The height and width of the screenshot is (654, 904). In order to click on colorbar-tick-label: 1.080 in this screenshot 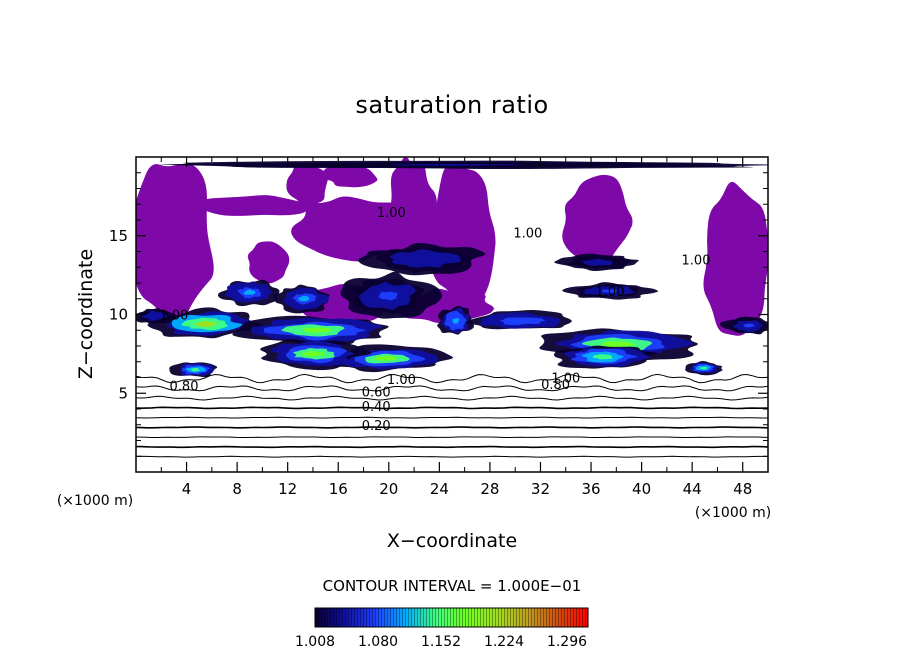, I will do `click(378, 642)`.